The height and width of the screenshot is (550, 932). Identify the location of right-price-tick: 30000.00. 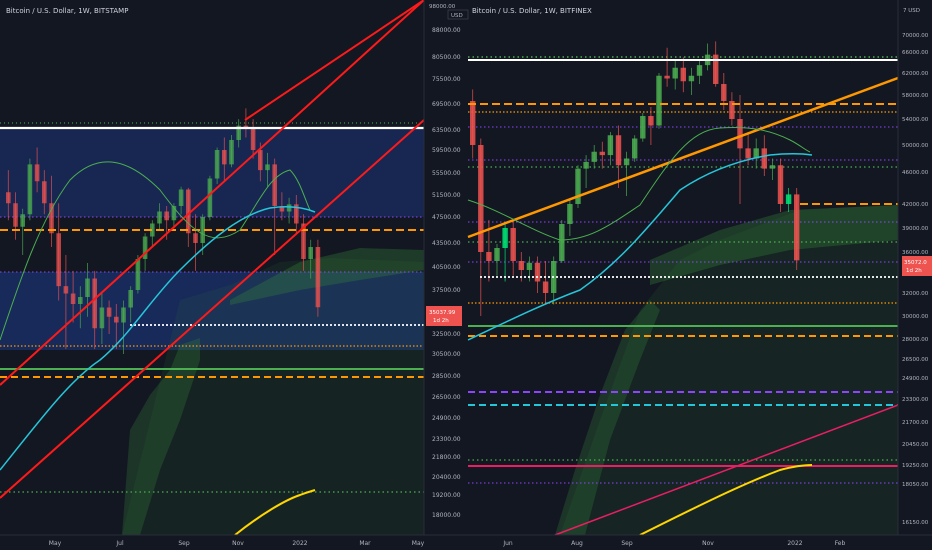
(915, 317).